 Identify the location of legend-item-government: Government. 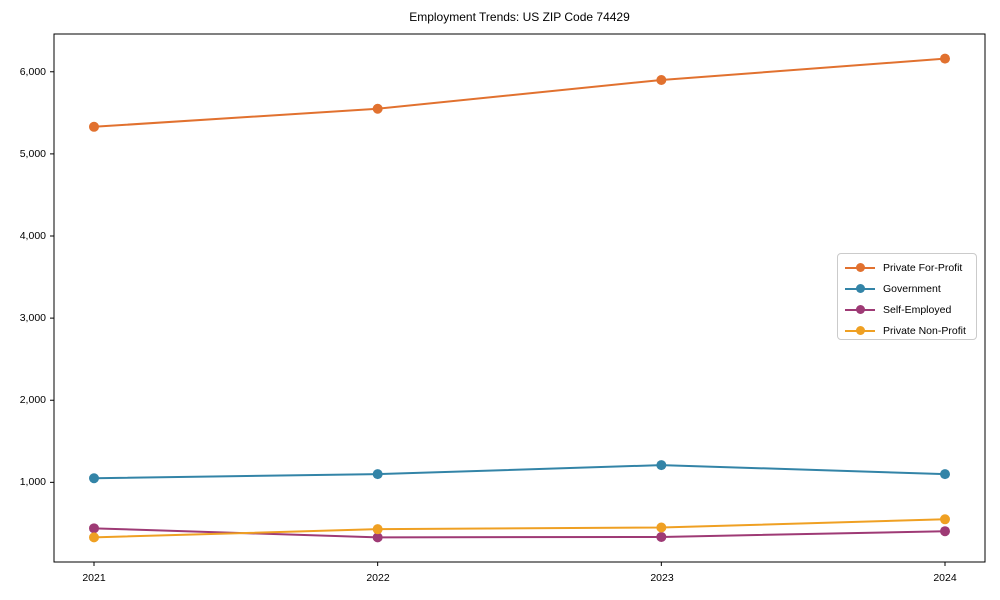
(907, 288).